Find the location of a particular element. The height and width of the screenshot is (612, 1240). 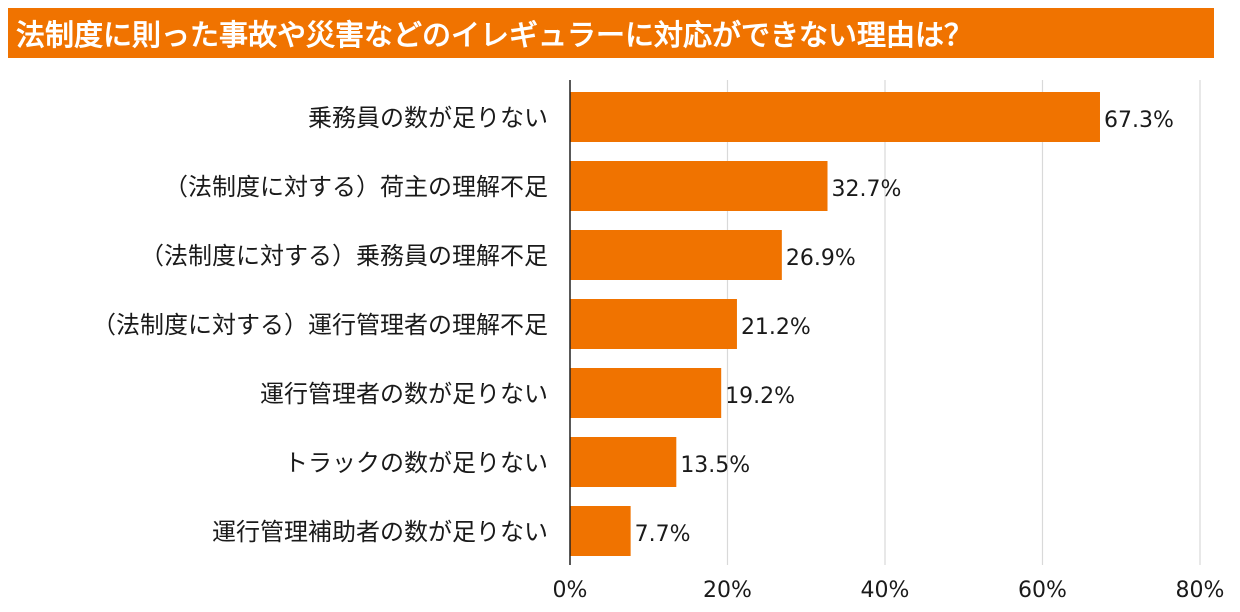

x-tick-label: 80% is located at coordinates (1200, 590).